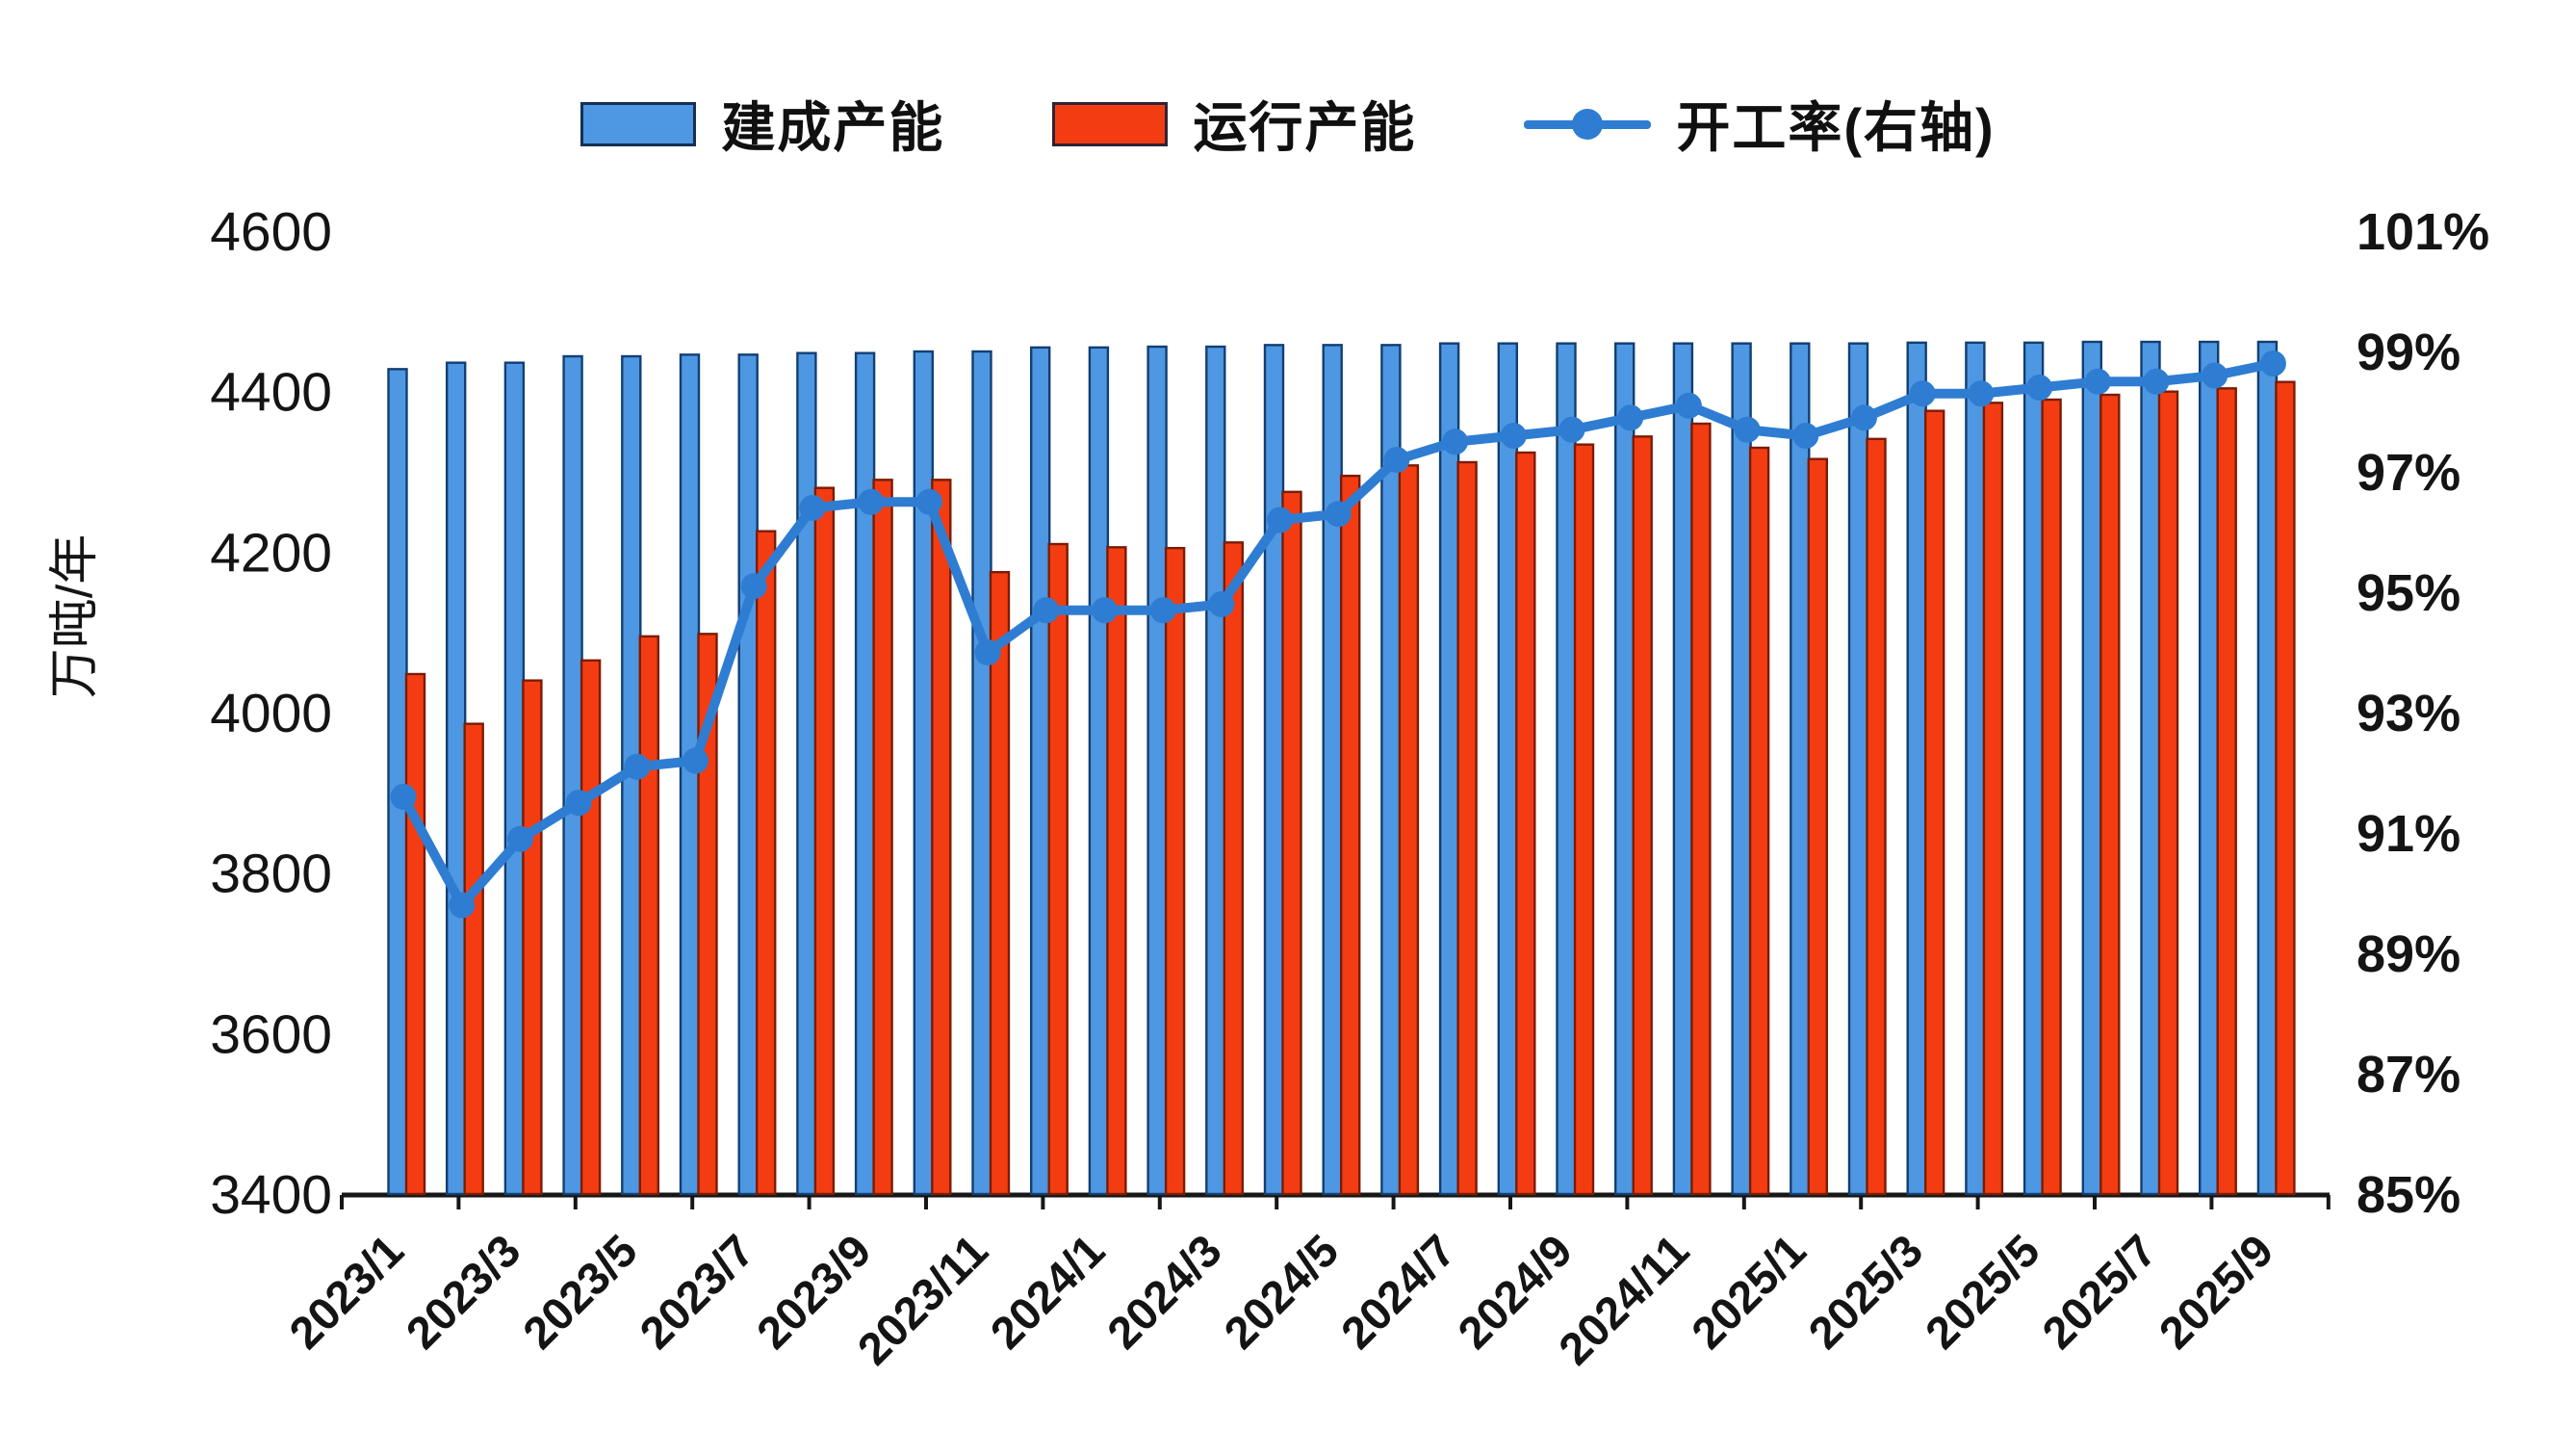  I want to click on right-axis-tick-label: 85%, so click(2409, 1195).